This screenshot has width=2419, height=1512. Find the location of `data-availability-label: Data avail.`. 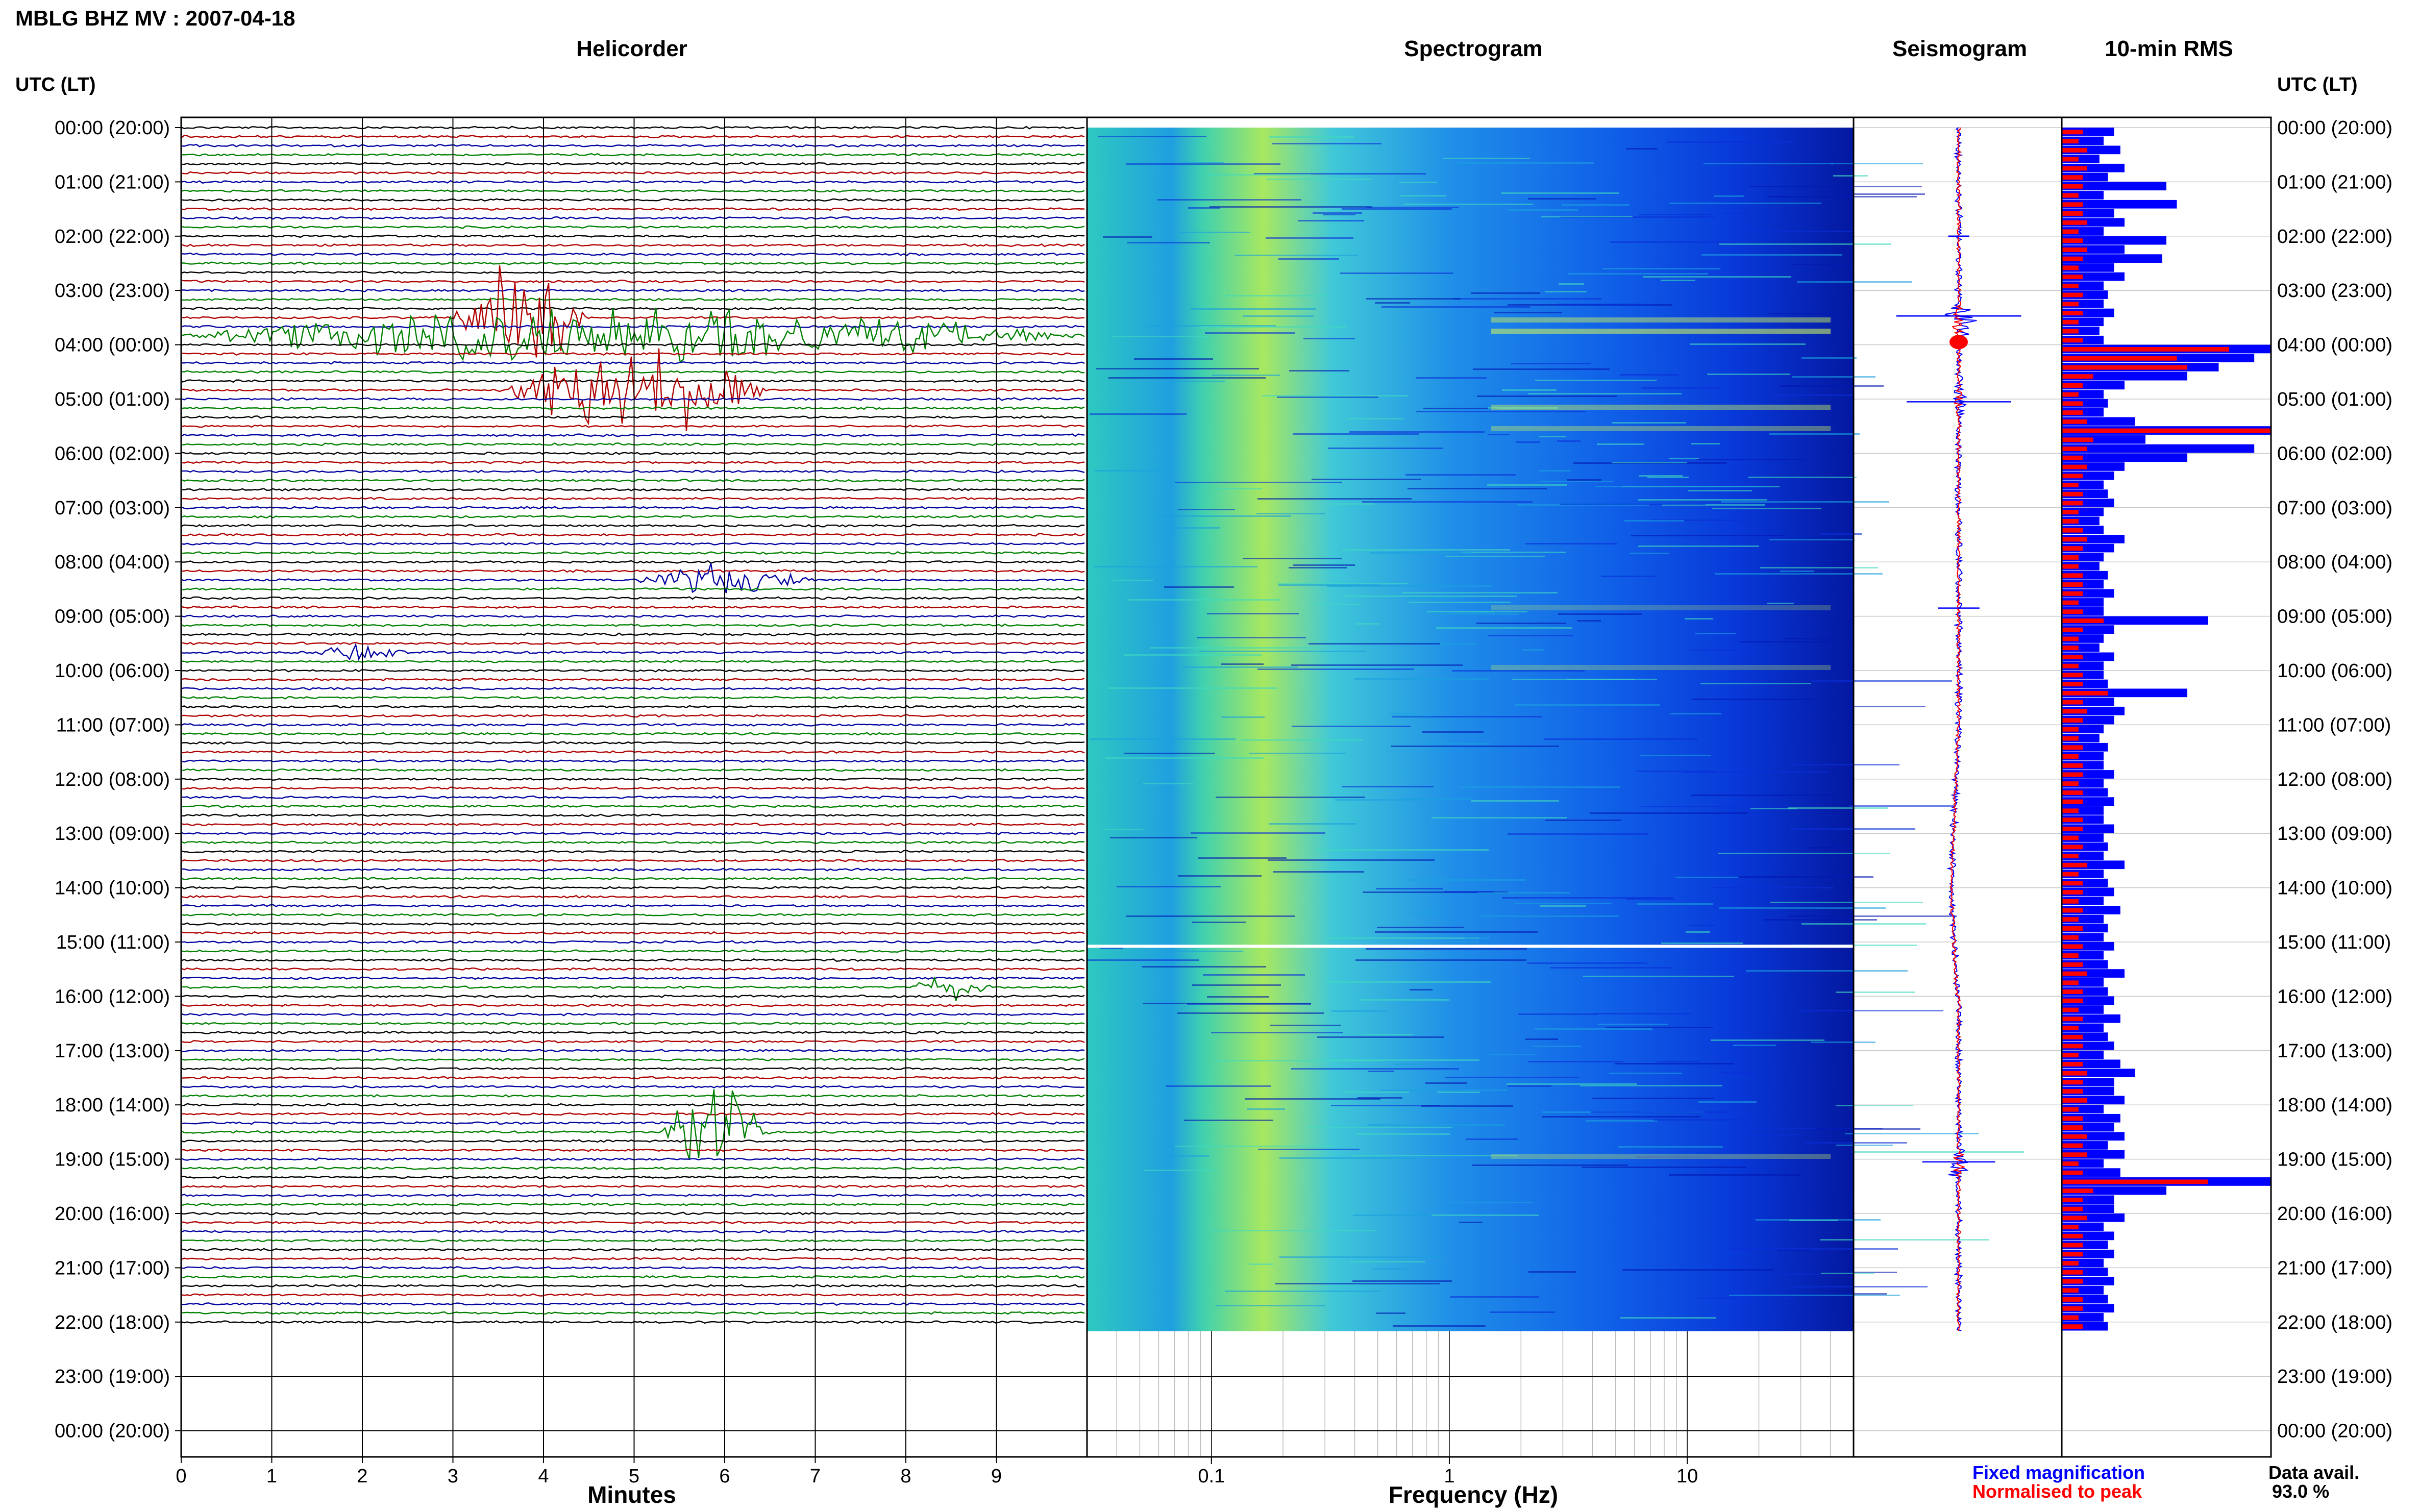

data-availability-label: Data avail. is located at coordinates (2313, 1472).